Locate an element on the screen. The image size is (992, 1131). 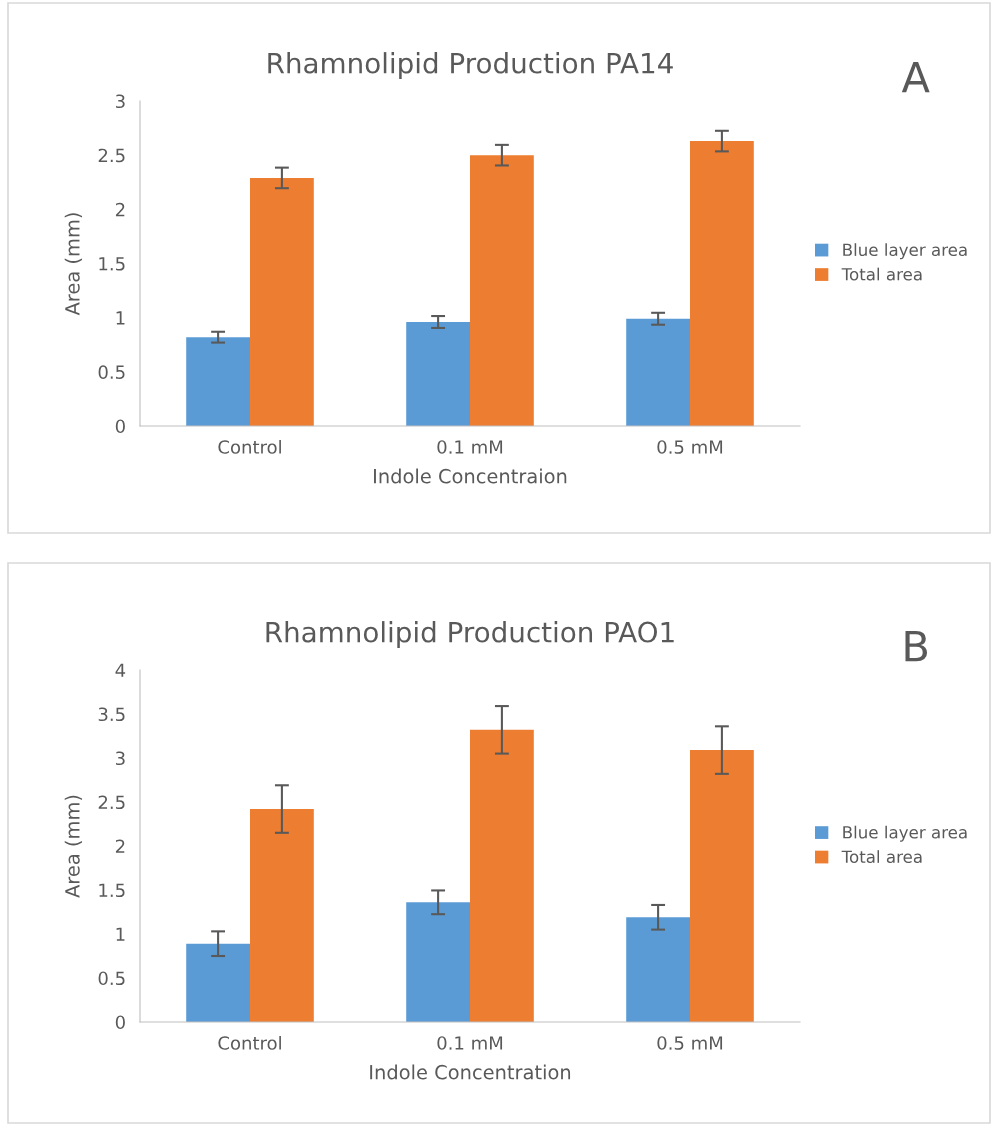
y-tick-label: 3.5 is located at coordinates (111, 714).